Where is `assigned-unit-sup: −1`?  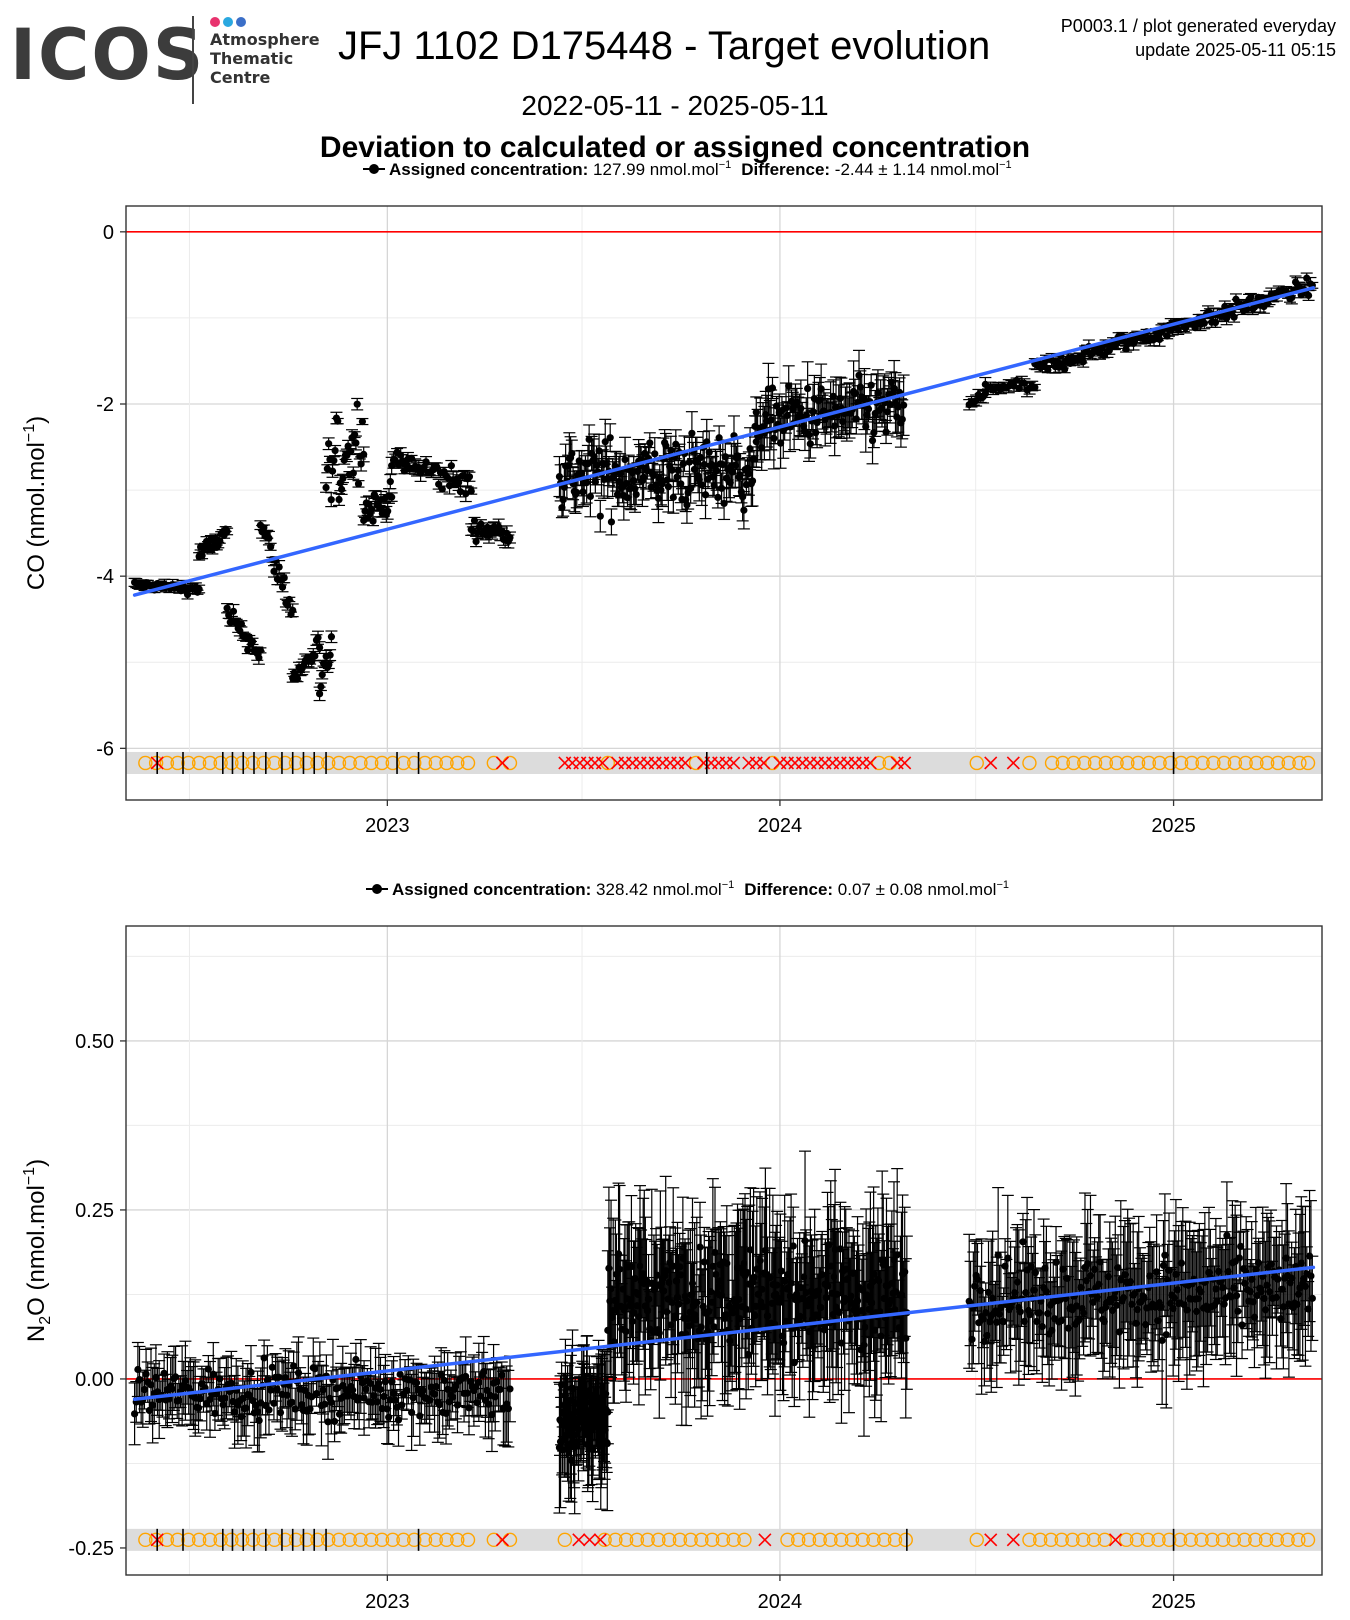 assigned-unit-sup: −1 is located at coordinates (728, 885).